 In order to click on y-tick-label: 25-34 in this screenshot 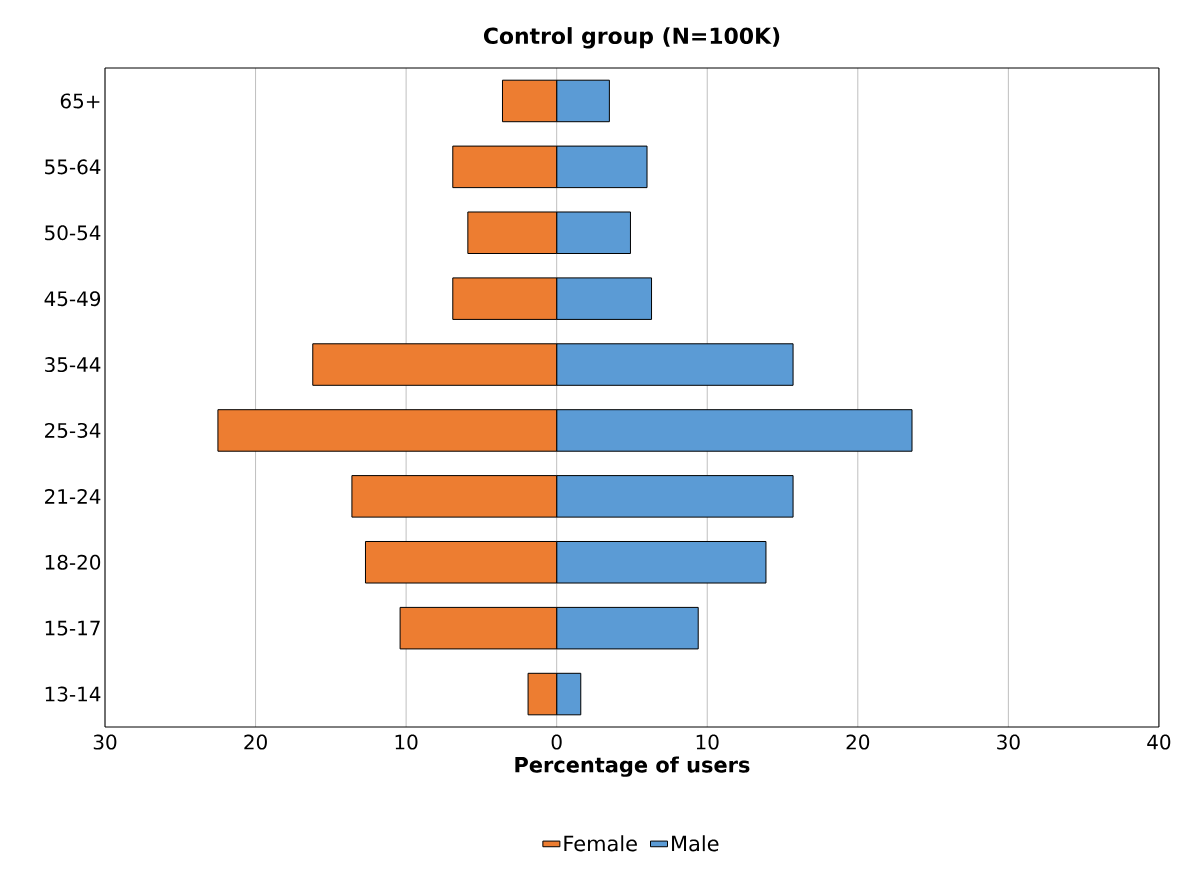, I will do `click(73, 430)`.